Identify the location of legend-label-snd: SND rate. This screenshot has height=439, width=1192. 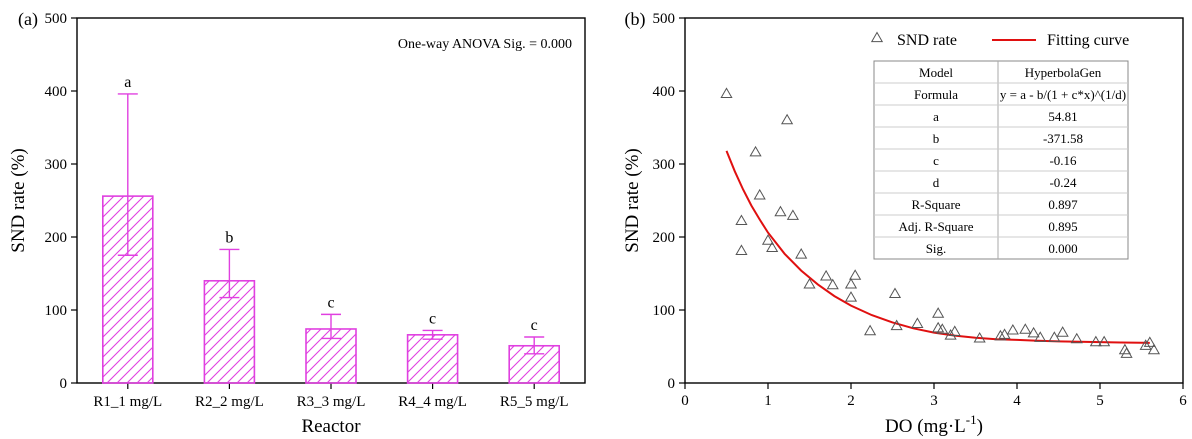
(927, 40).